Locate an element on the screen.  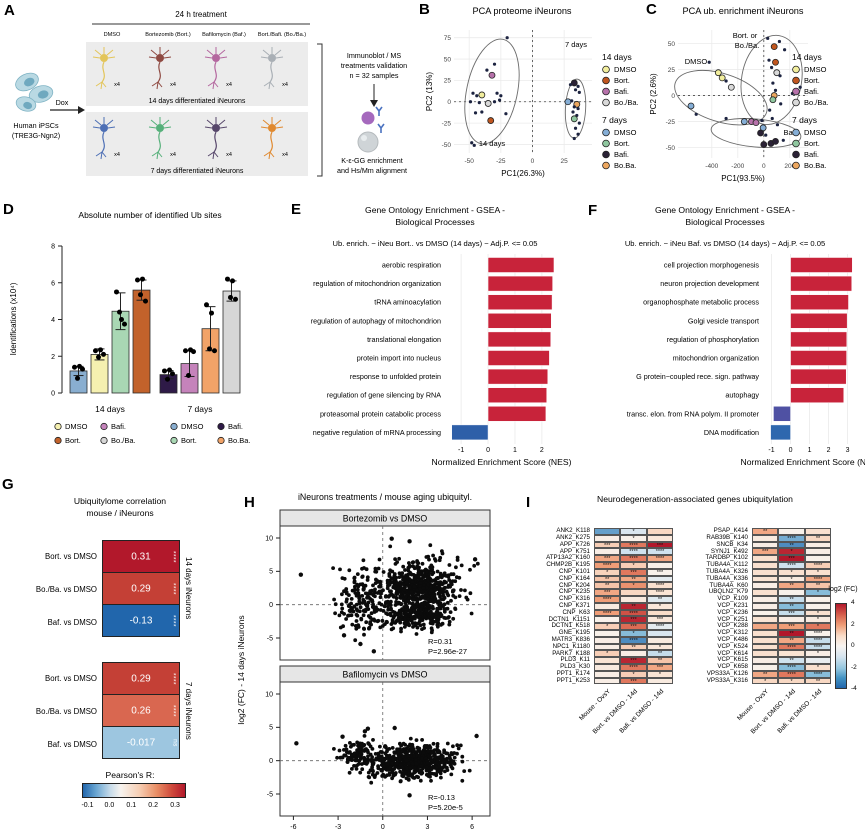
significance-label: **** is located at coordinates (173, 710).